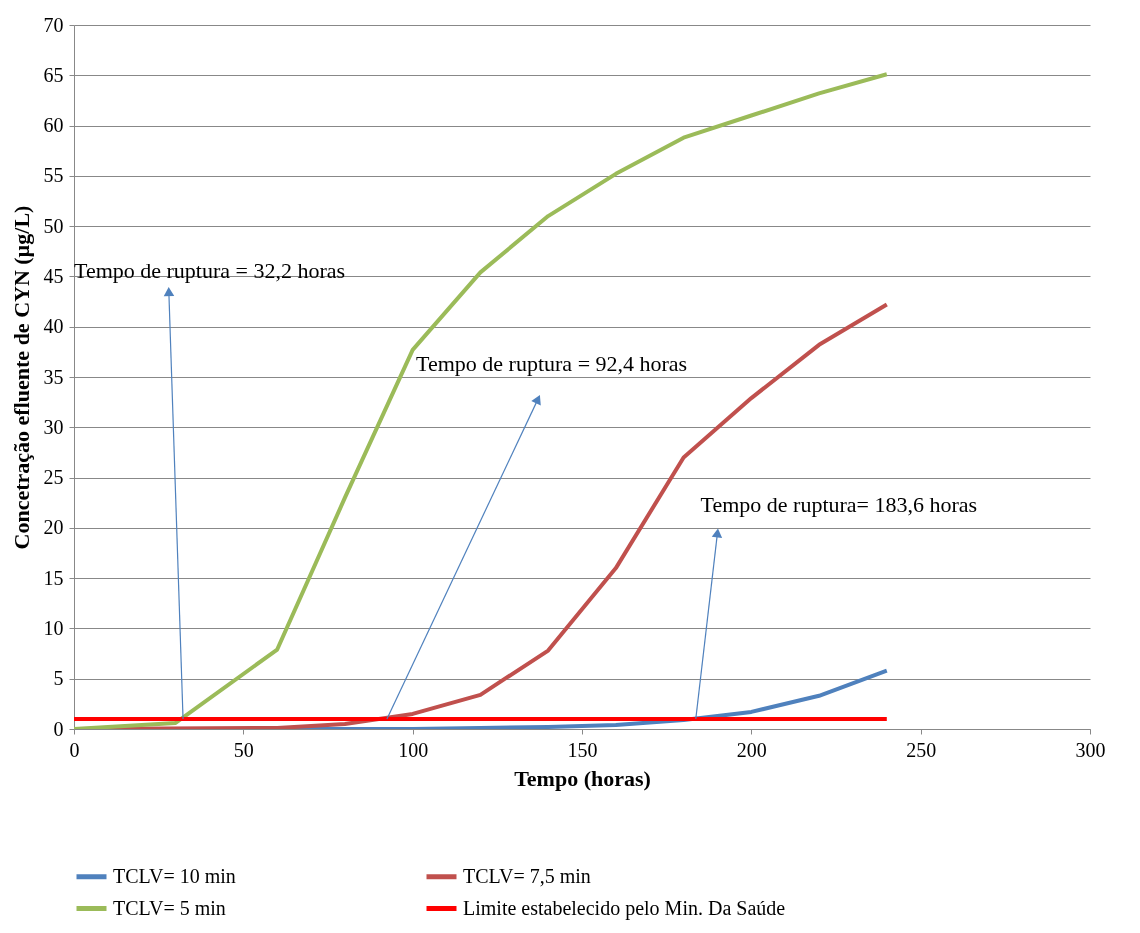  I want to click on x-tick-label: 250, so click(921, 749).